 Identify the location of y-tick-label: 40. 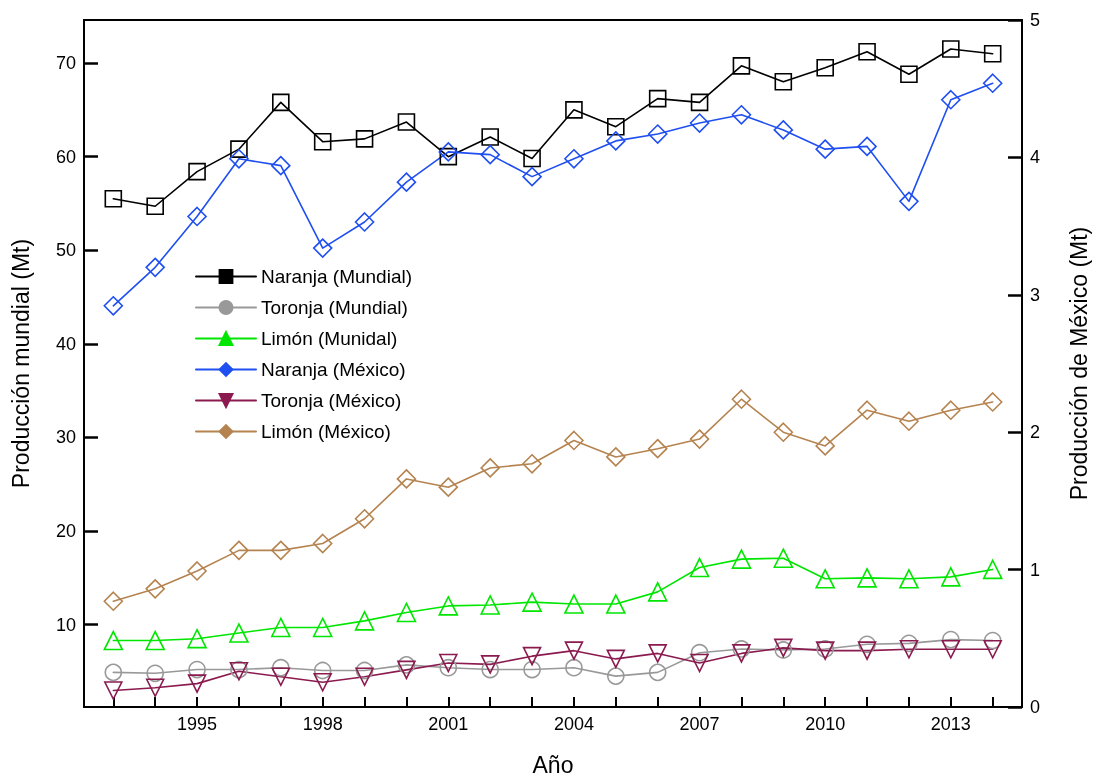
(65, 343).